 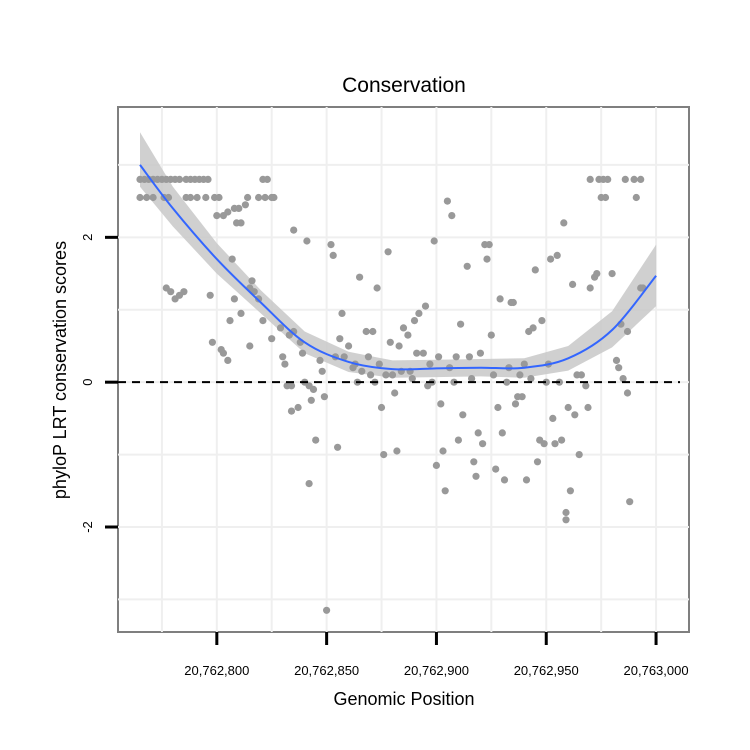 I want to click on chart-title: Conservation, so click(x=404, y=85).